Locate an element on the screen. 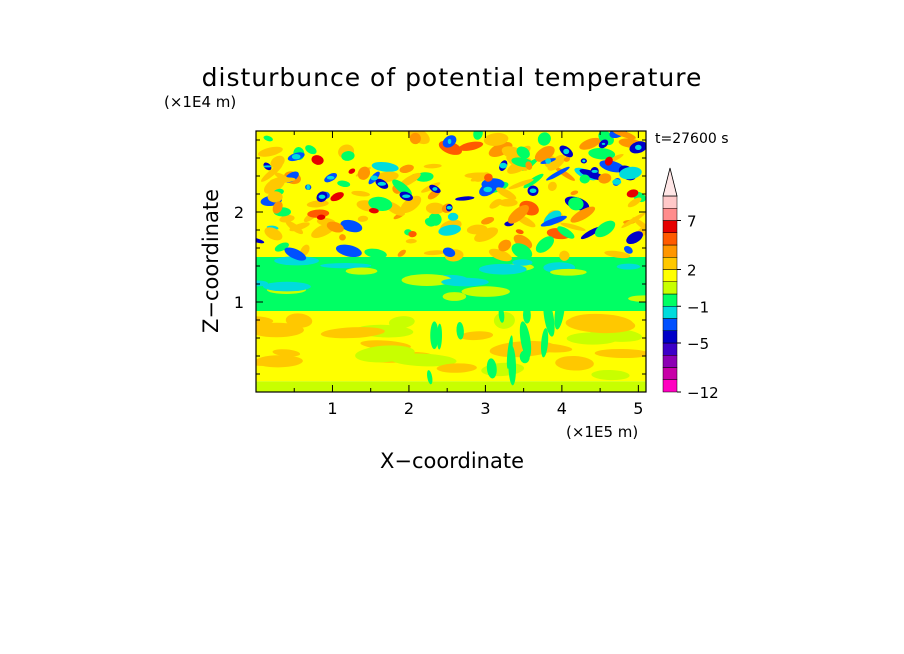 The image size is (904, 654). colorbar-label: 7 is located at coordinates (692, 222).